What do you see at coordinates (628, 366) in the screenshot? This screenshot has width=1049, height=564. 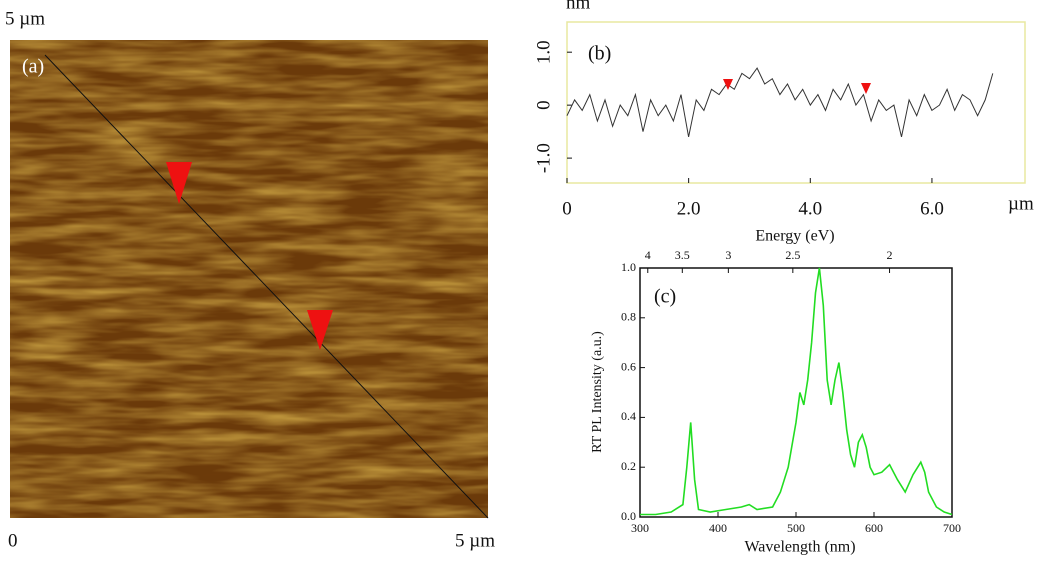 I see `y-tick-label: 0.6` at bounding box center [628, 366].